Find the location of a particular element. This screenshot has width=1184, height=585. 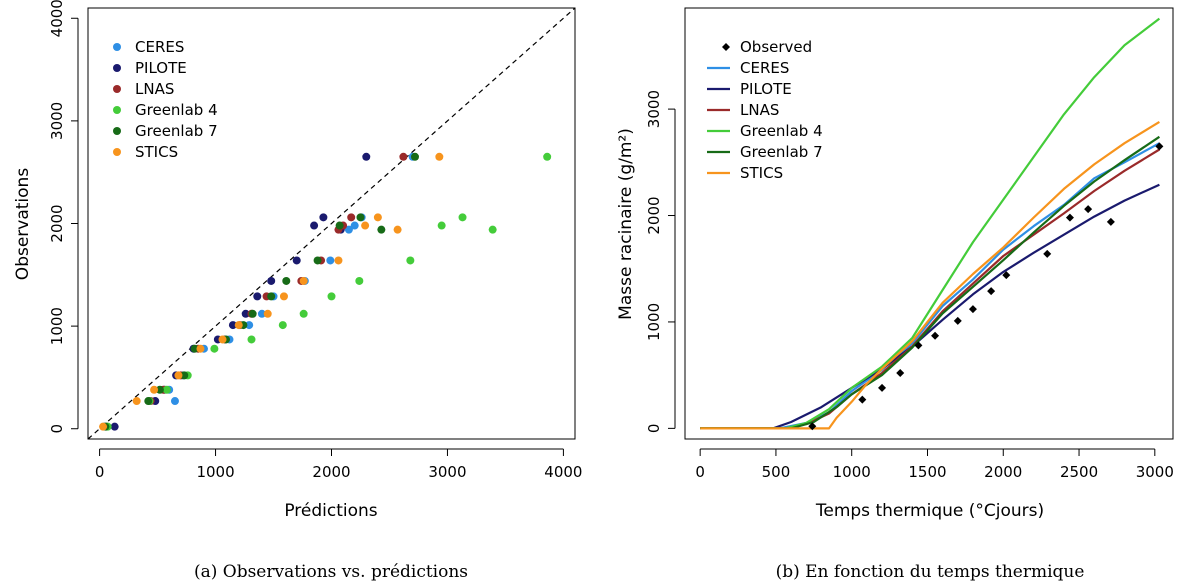

a-y-tick-label: 1000 is located at coordinates (57, 326).